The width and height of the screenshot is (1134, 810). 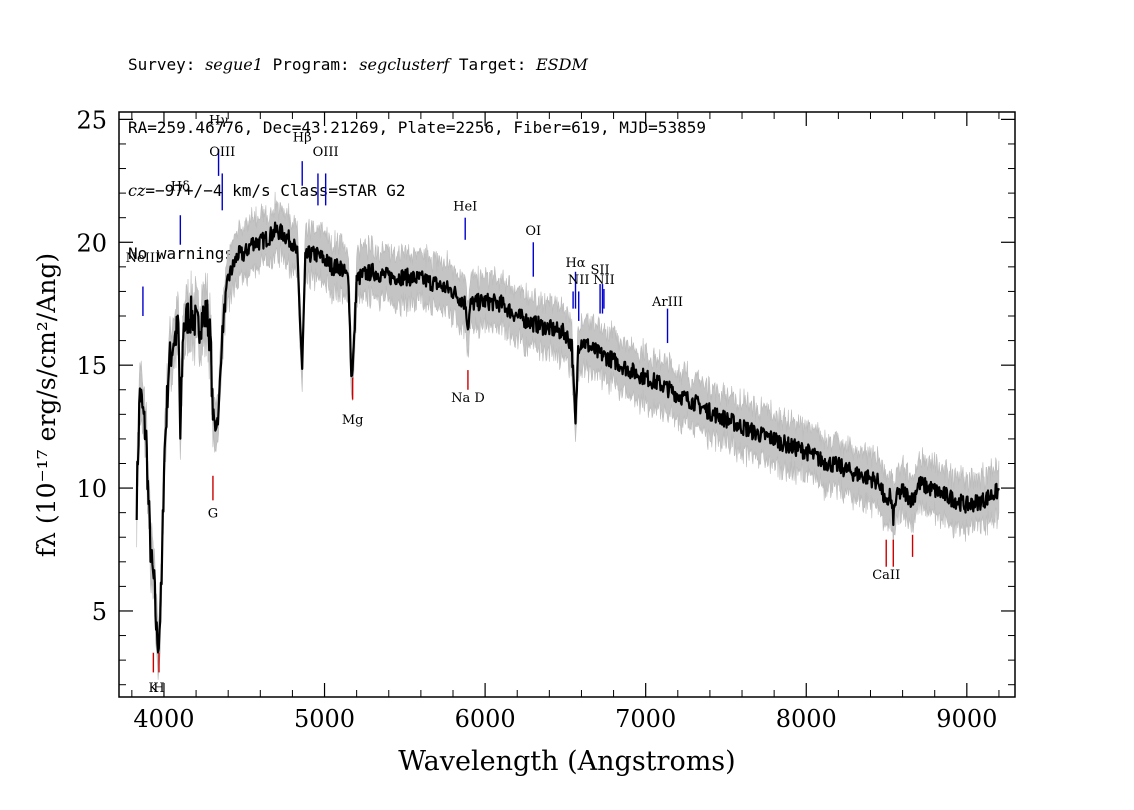 I want to click on line-id-label: HeI, so click(x=465, y=206).